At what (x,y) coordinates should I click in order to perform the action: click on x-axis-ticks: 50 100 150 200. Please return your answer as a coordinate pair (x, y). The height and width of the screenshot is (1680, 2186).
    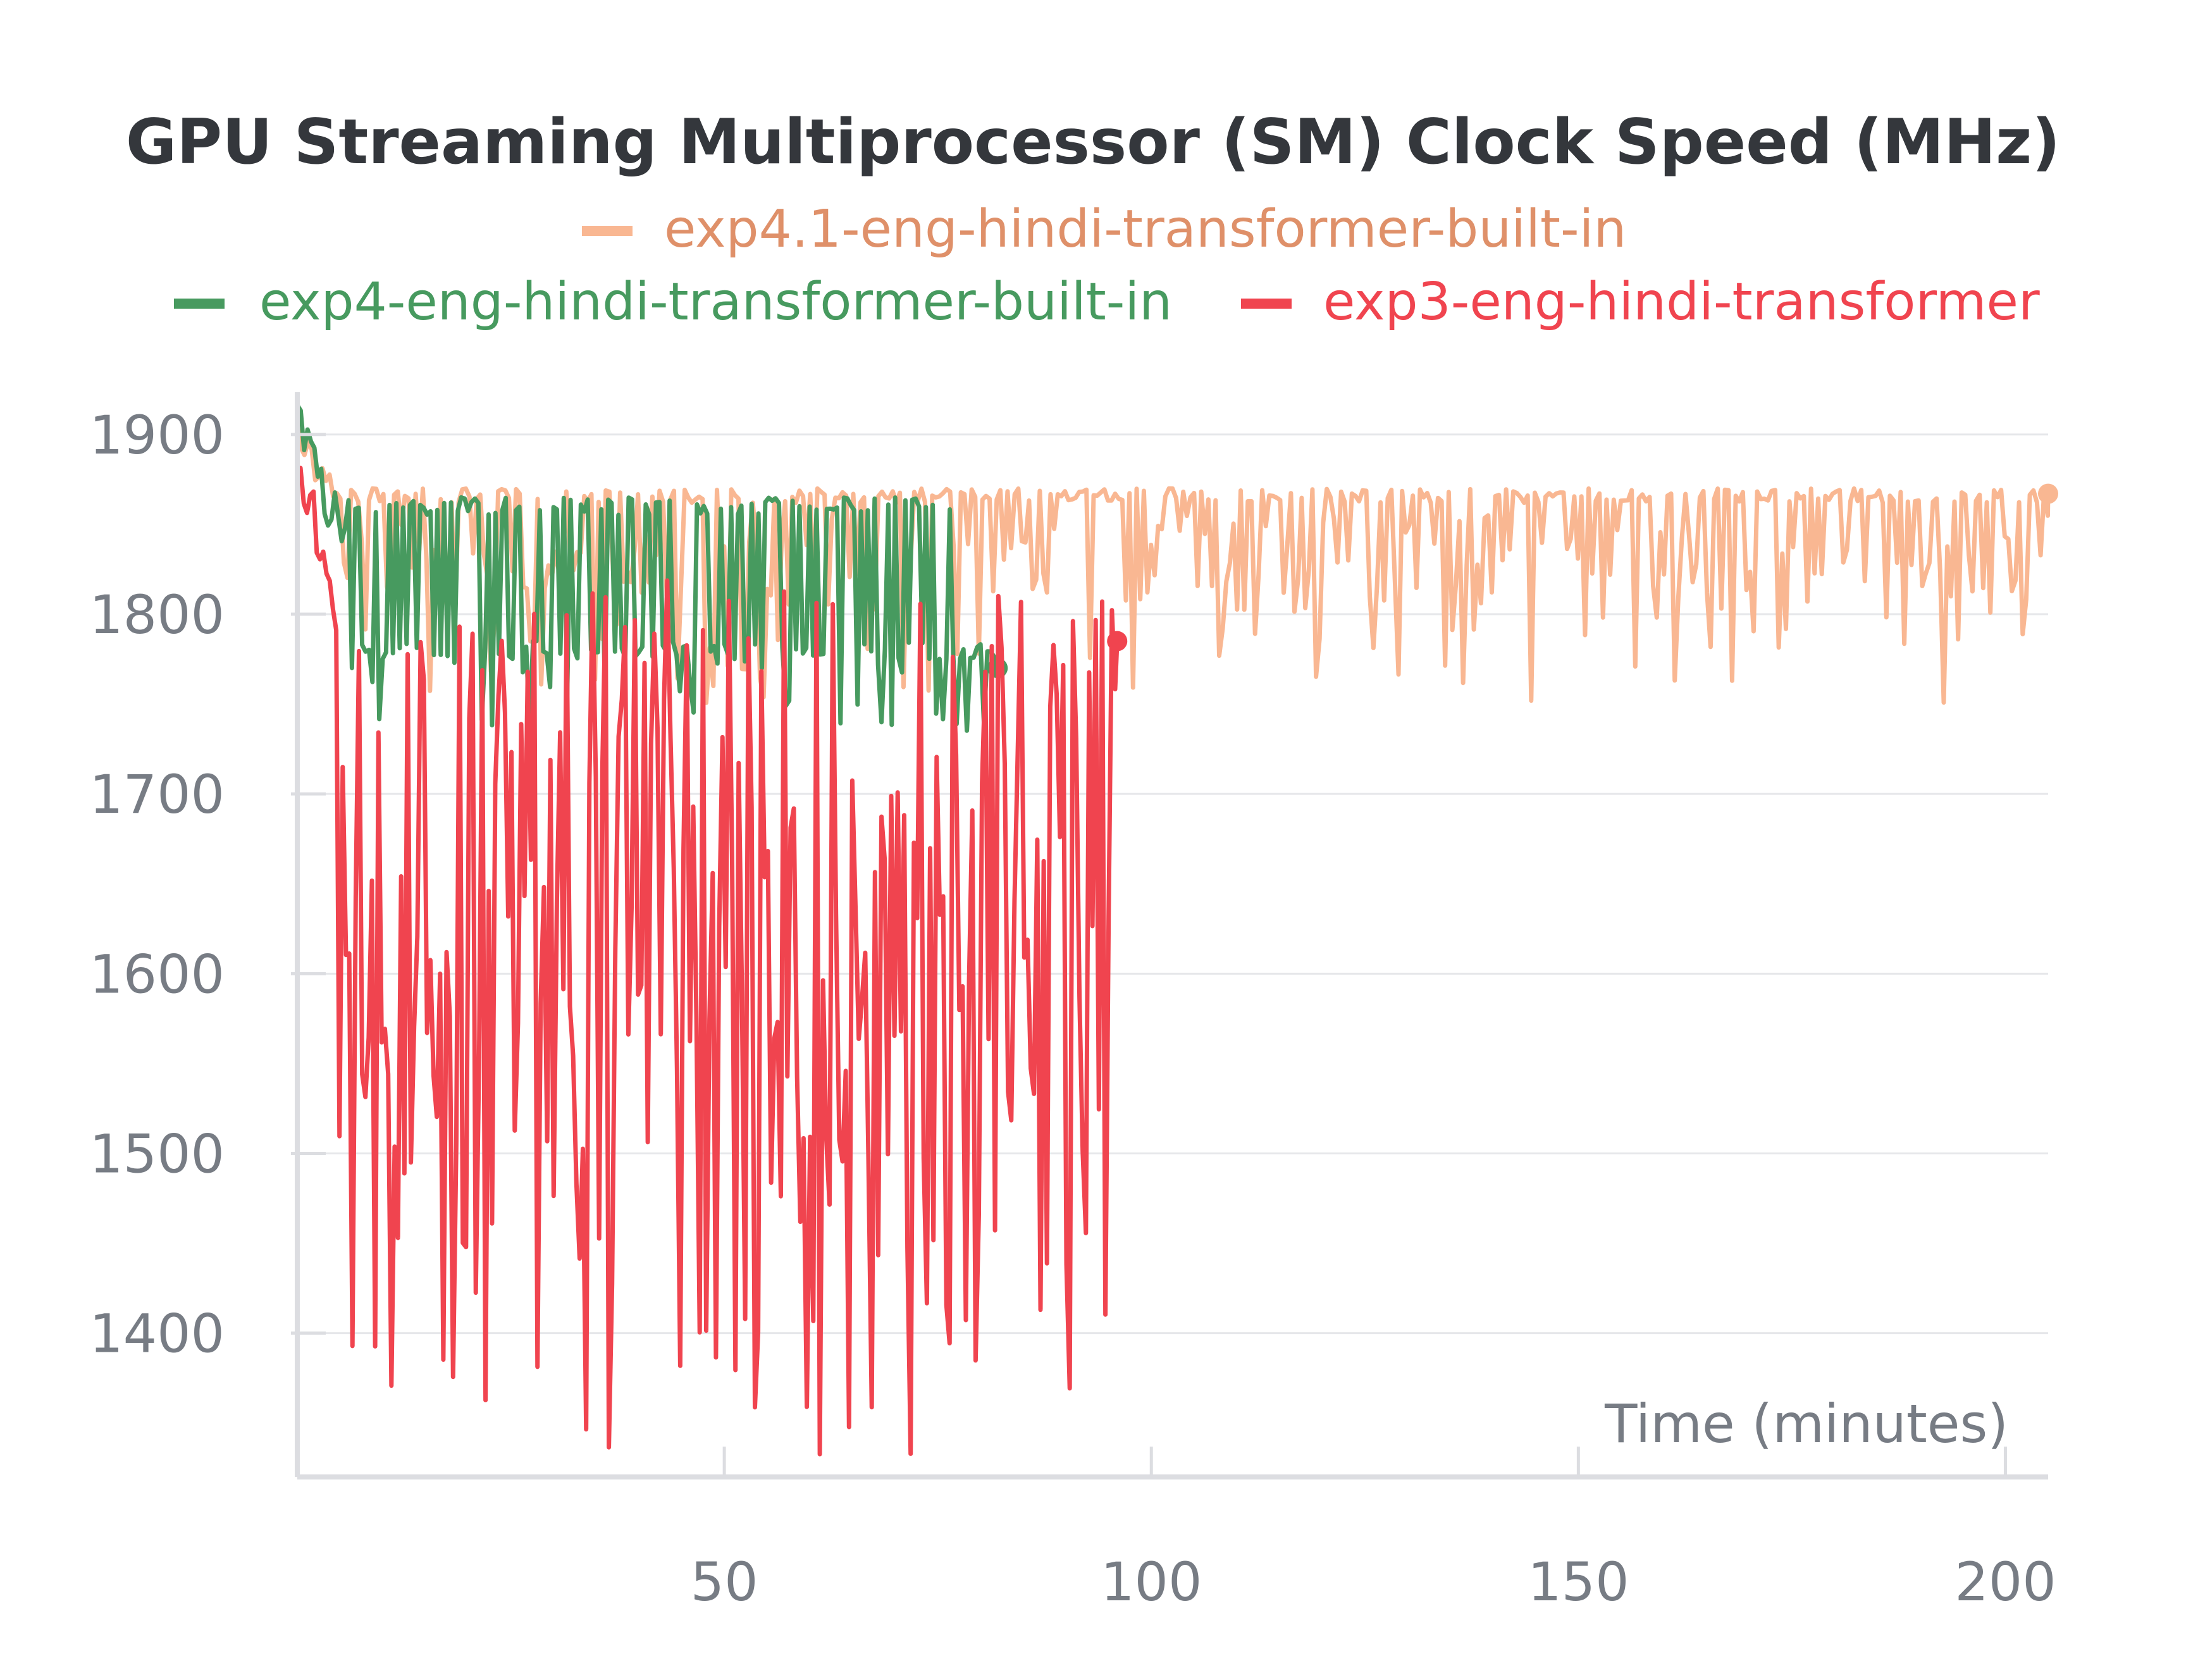
    Looking at the image, I should click on (1373, 1530).